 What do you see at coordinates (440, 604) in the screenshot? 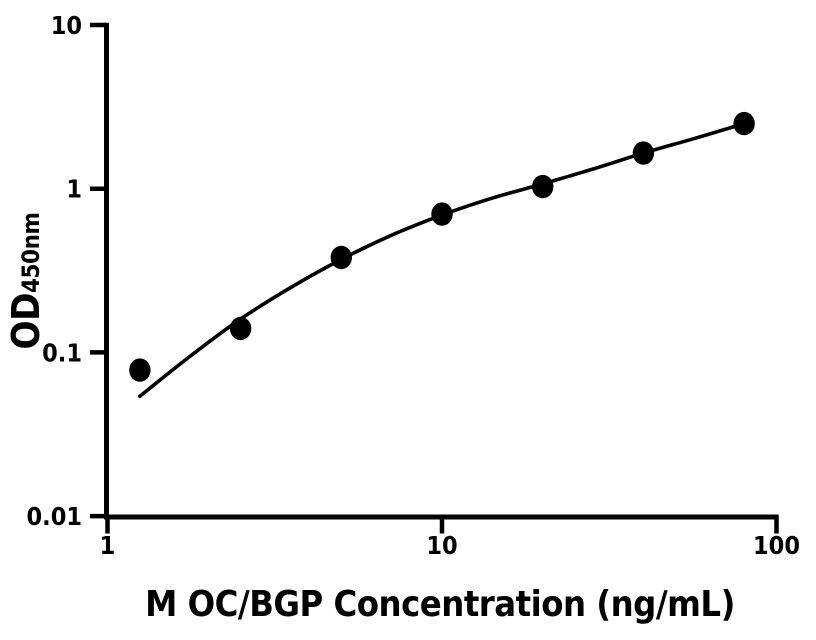
I see `x-axis-title: M OC/BGP Concentration (ng/mL)` at bounding box center [440, 604].